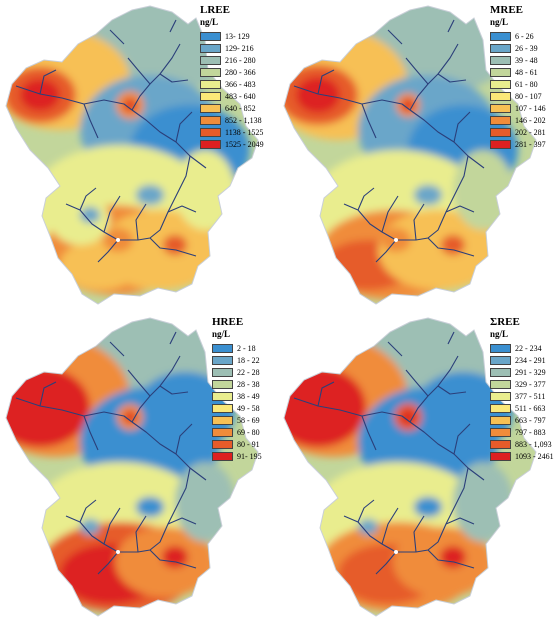  What do you see at coordinates (530, 432) in the screenshot?
I see `legend-range-label: 797 - 883` at bounding box center [530, 432].